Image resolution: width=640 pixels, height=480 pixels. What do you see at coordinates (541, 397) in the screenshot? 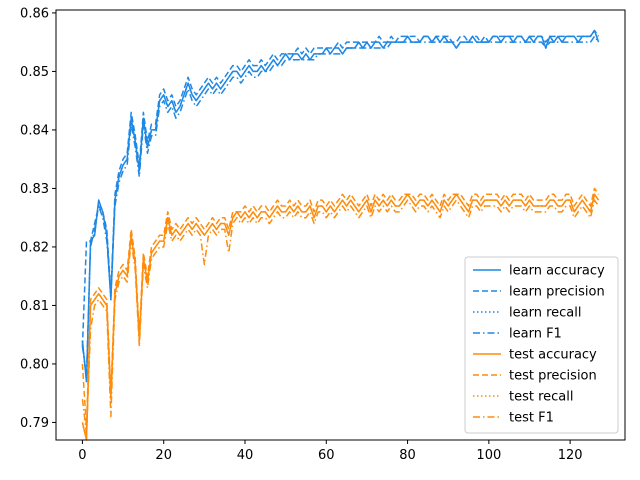
I see `legend-label: test recall` at bounding box center [541, 397].